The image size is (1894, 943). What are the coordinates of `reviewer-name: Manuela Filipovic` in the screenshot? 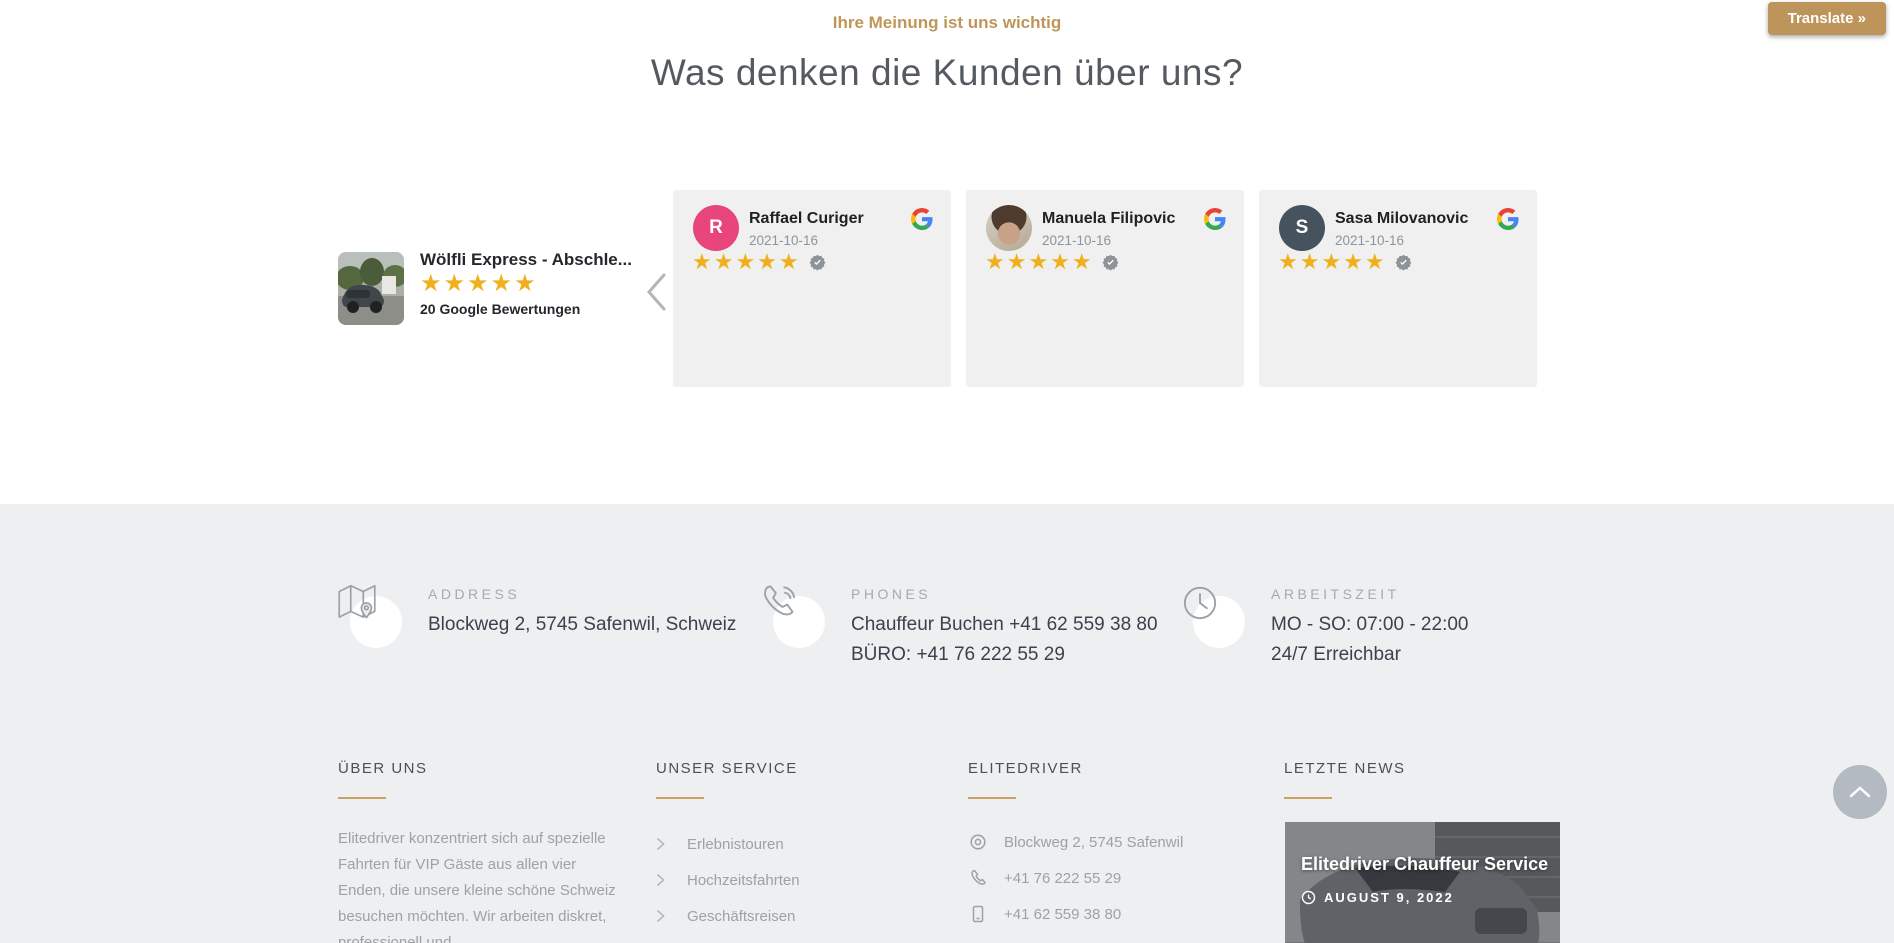 It's located at (1109, 218).